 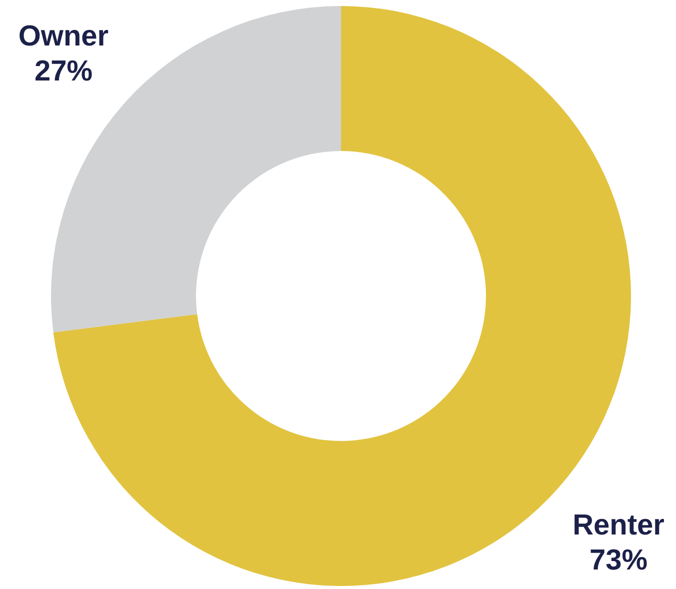 I want to click on data-label: 27%, so click(x=63, y=71).